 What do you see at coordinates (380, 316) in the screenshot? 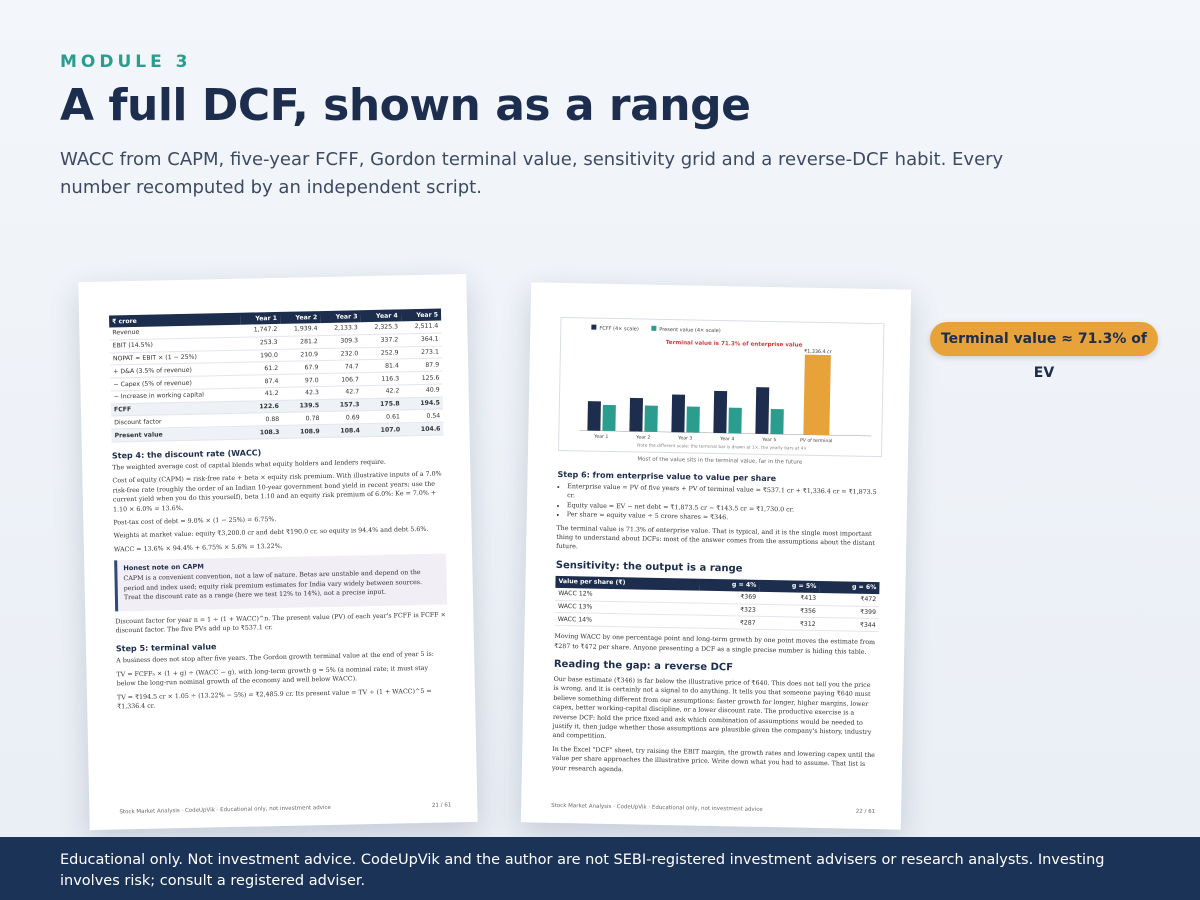
I see `table-header-cell: Year 4` at bounding box center [380, 316].